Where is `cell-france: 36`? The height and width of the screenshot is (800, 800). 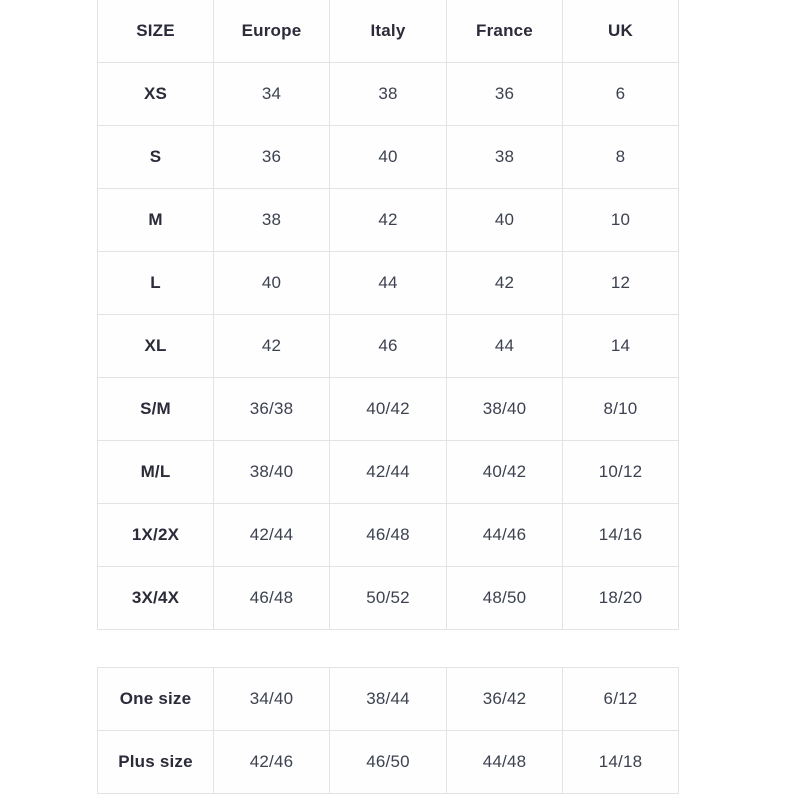
cell-france: 36 is located at coordinates (504, 94).